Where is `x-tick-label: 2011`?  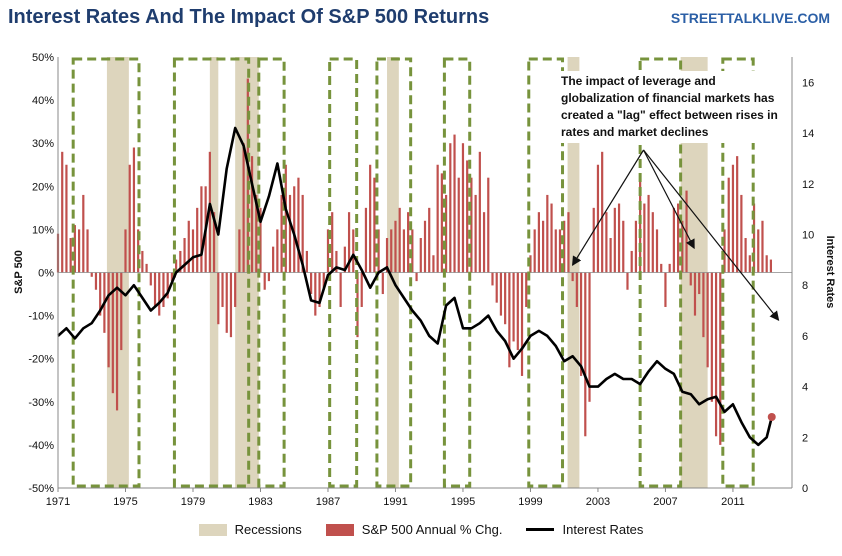
x-tick-label: 2011 is located at coordinates (733, 502).